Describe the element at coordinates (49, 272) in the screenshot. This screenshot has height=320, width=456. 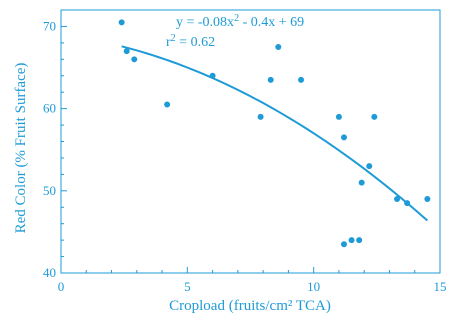
I see `y-tick-label: 40` at that location.